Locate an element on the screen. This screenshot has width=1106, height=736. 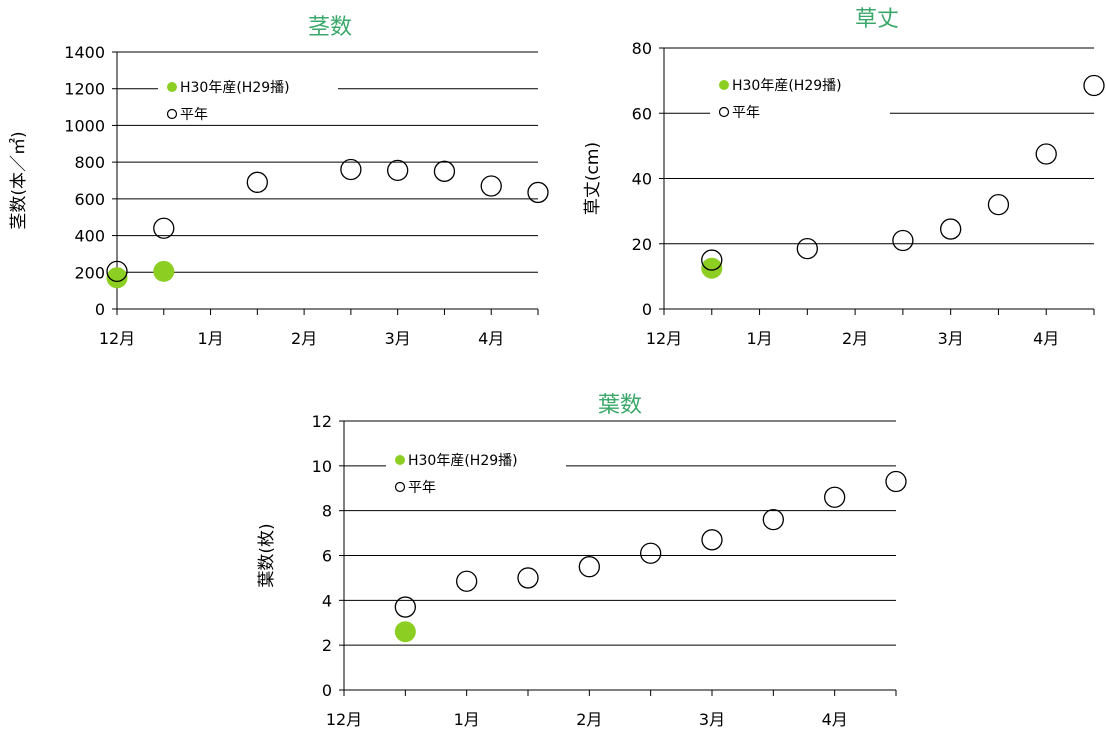
y-tick-label: 2 is located at coordinates (327, 645).